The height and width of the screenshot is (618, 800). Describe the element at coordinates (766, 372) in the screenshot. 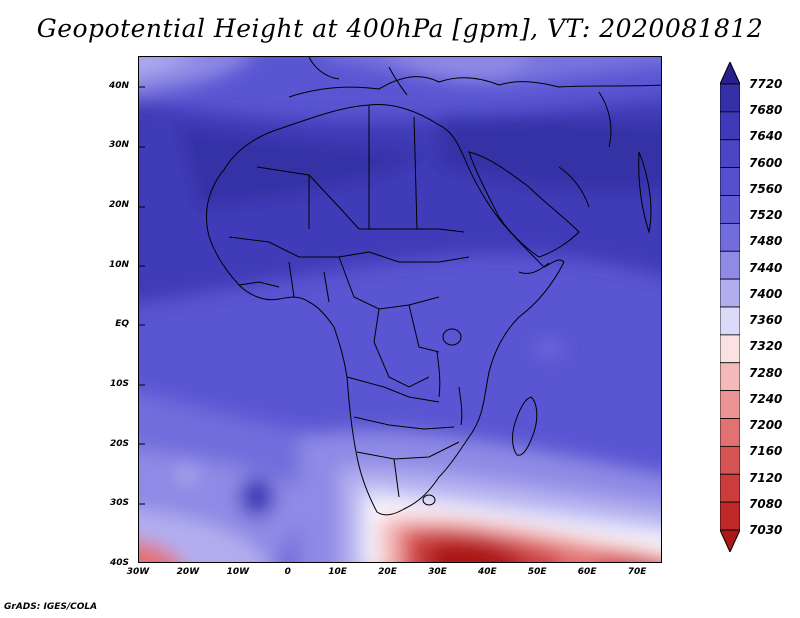

I see `colorbar-label: 7280` at that location.